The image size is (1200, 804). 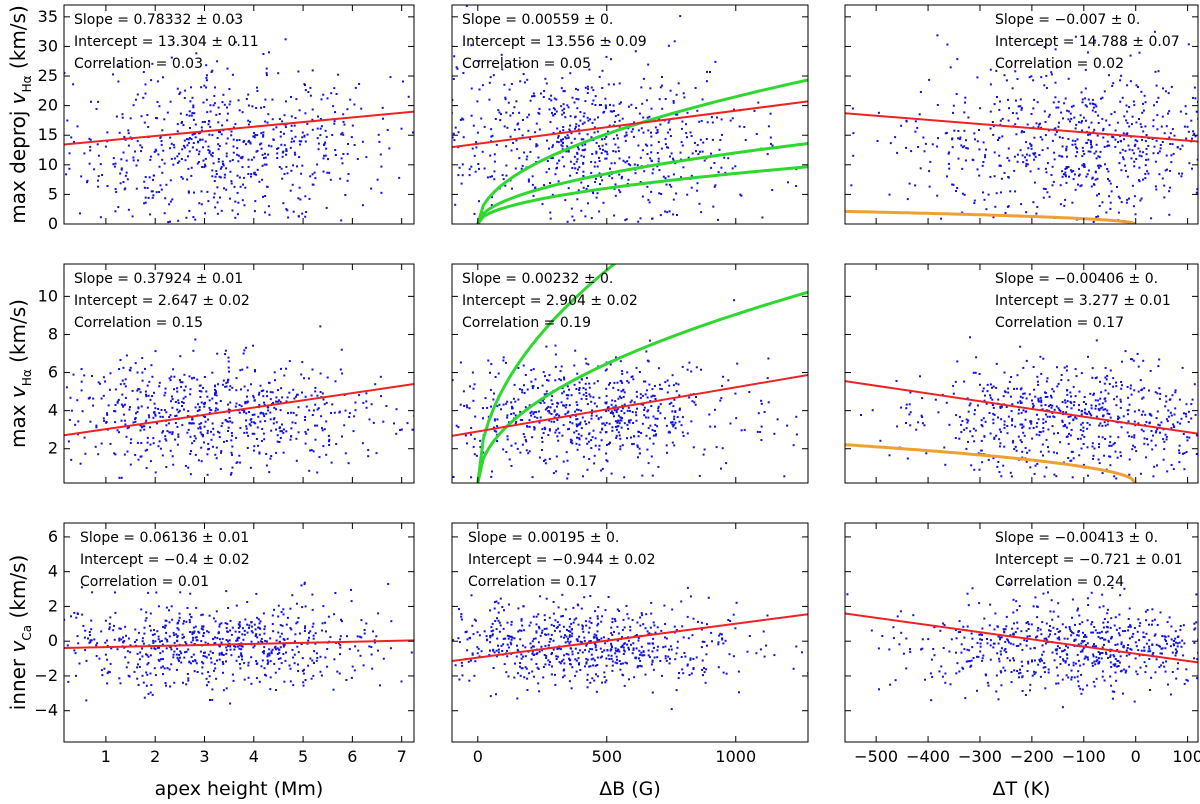 I want to click on orange-curve, so click(x=991, y=463).